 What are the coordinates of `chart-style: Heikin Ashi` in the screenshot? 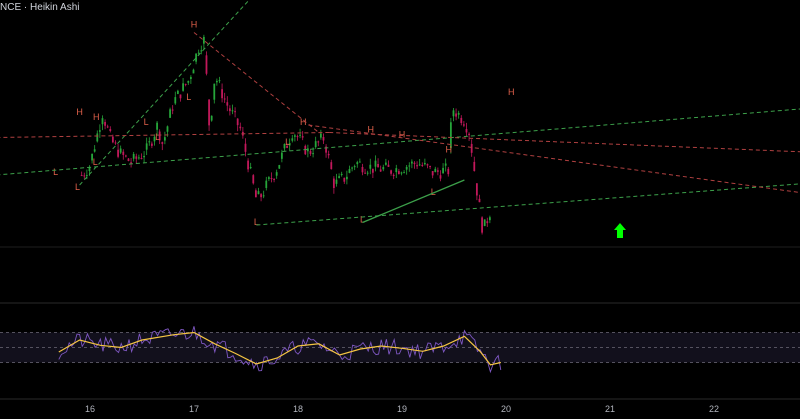 It's located at (55, 7).